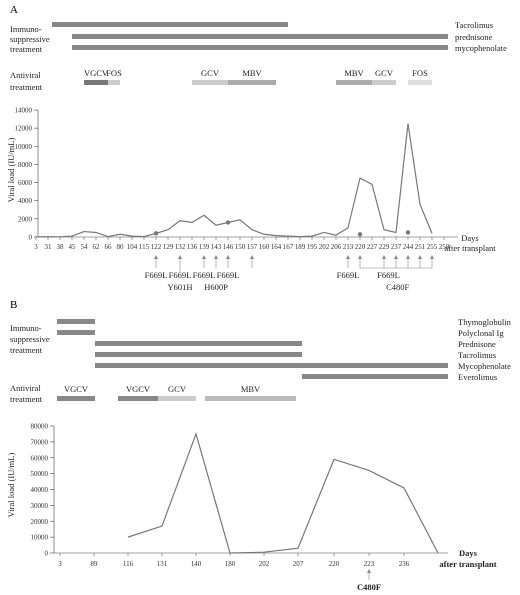 The image size is (520, 595). Describe the element at coordinates (85, 247) in the screenshot. I see `x-tick-label-a-4: 54` at that location.